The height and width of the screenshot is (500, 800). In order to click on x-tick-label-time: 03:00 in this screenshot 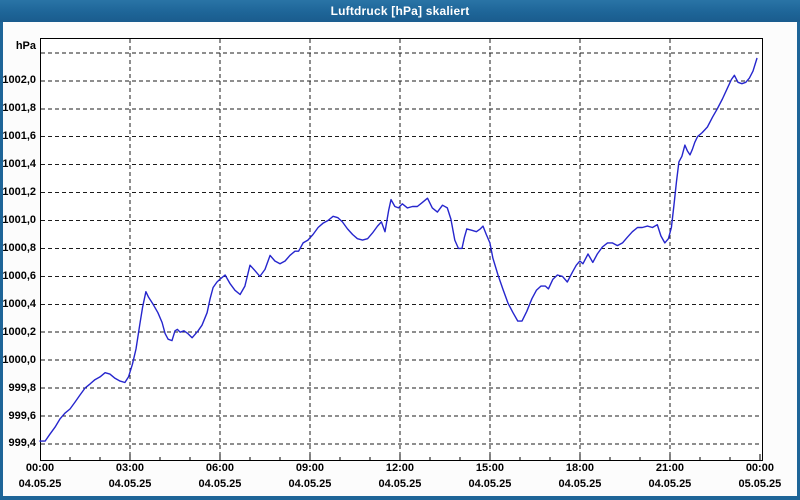, I will do `click(130, 468)`.